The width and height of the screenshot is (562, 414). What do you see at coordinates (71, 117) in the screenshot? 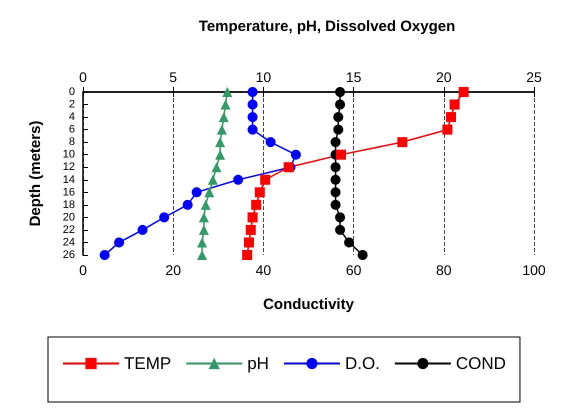
I see `y-tick-label: 4` at bounding box center [71, 117].